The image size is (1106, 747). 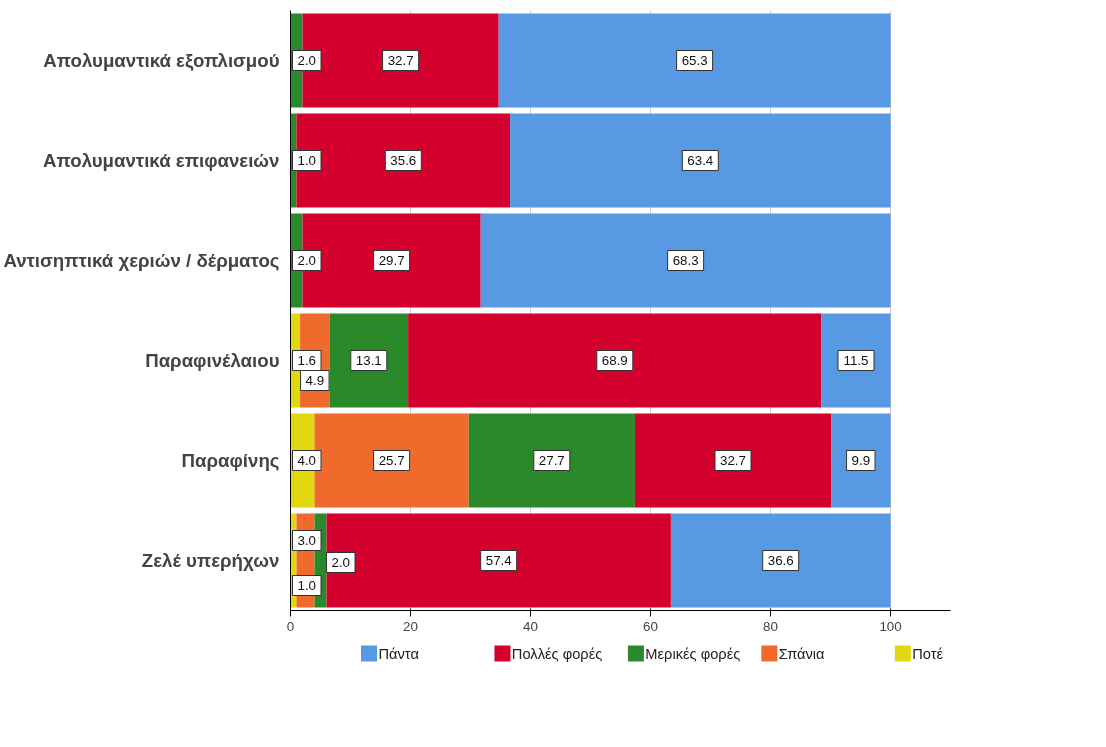 What do you see at coordinates (802, 653) in the screenshot?
I see `legend-label: Σπάνια` at bounding box center [802, 653].